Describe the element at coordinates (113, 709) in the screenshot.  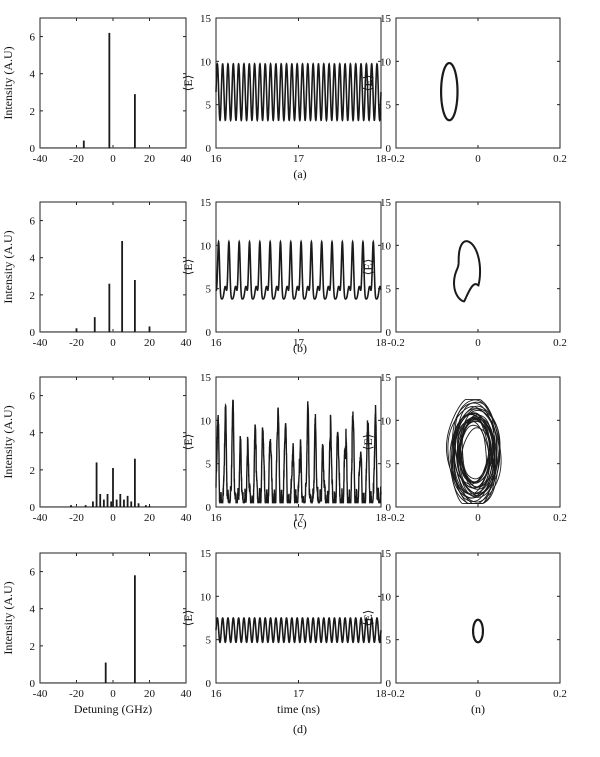
I see `x-axis-label: Detuning (GHz)` at that location.